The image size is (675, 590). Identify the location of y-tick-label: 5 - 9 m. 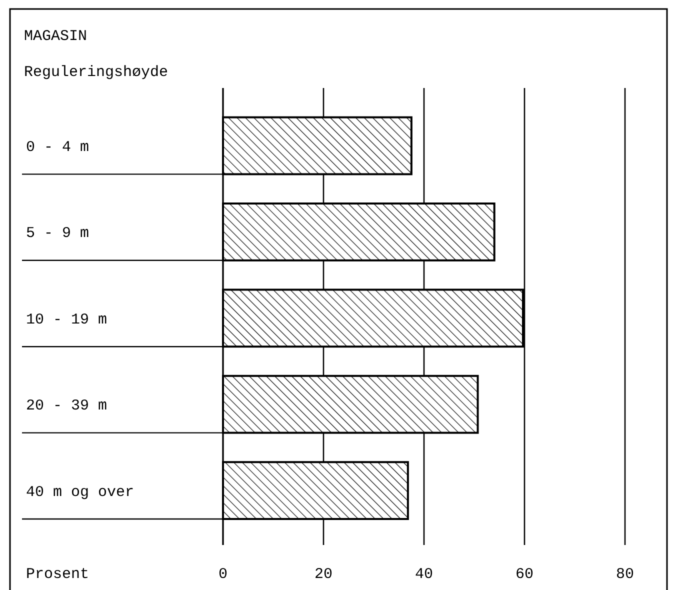
(58, 233).